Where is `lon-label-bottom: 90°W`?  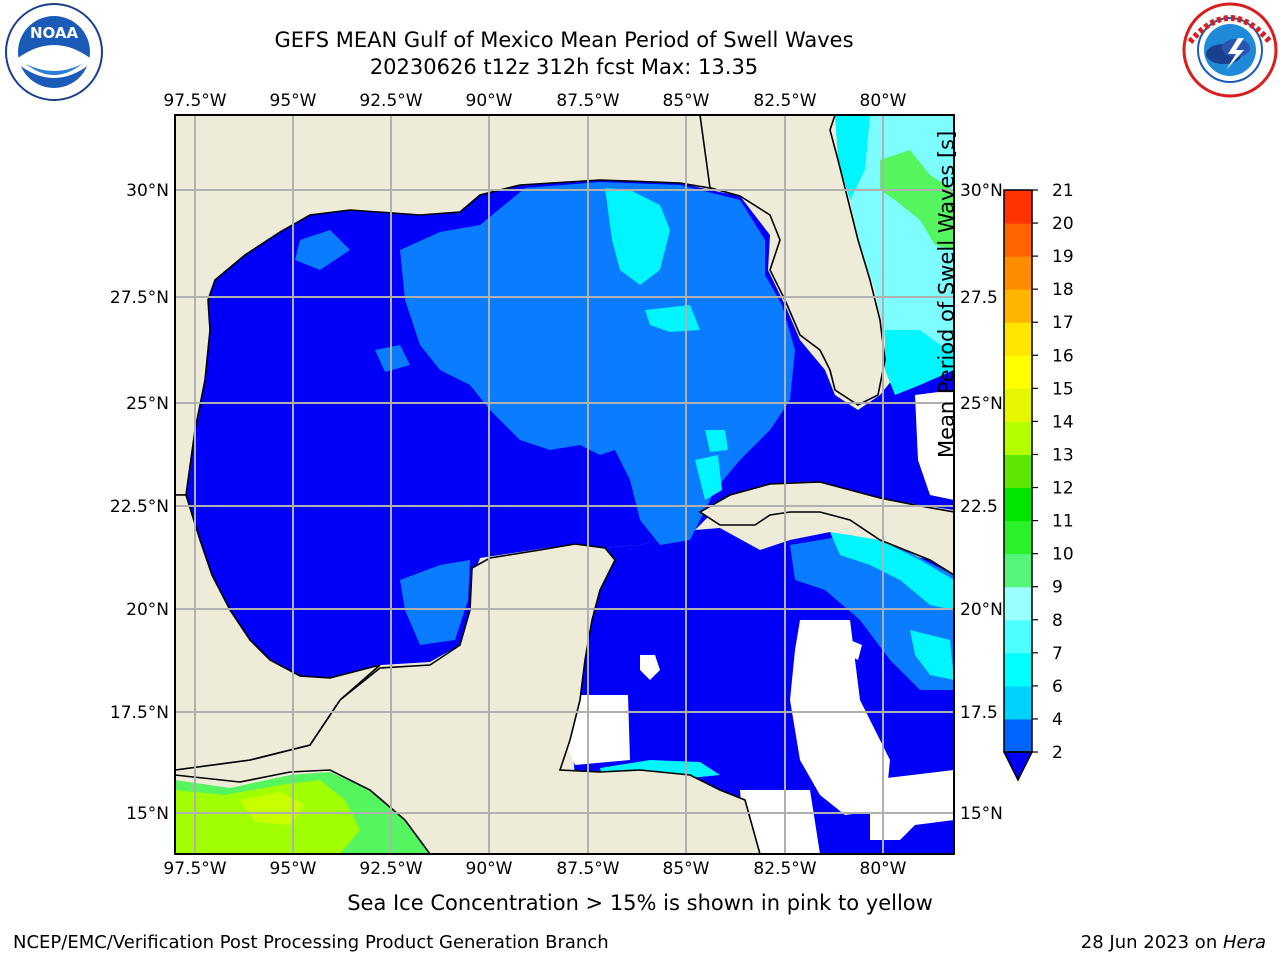
lon-label-bottom: 90°W is located at coordinates (489, 869).